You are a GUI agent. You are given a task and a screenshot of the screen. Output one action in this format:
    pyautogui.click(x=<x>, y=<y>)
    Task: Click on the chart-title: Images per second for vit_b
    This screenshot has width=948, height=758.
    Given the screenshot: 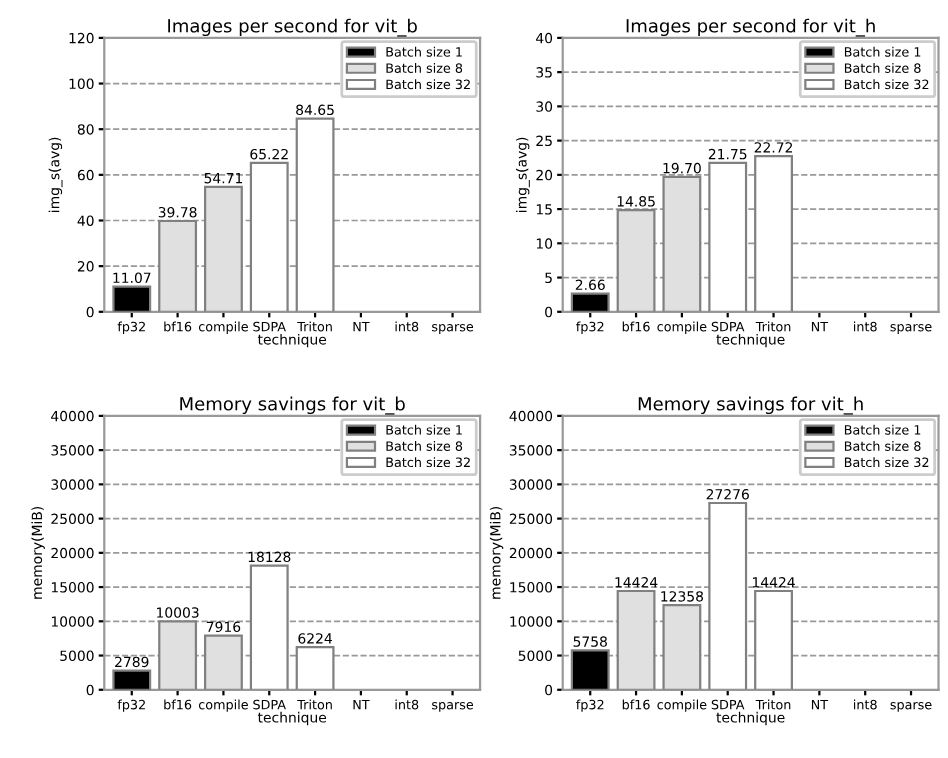 What is the action you would take?
    pyautogui.click(x=292, y=27)
    